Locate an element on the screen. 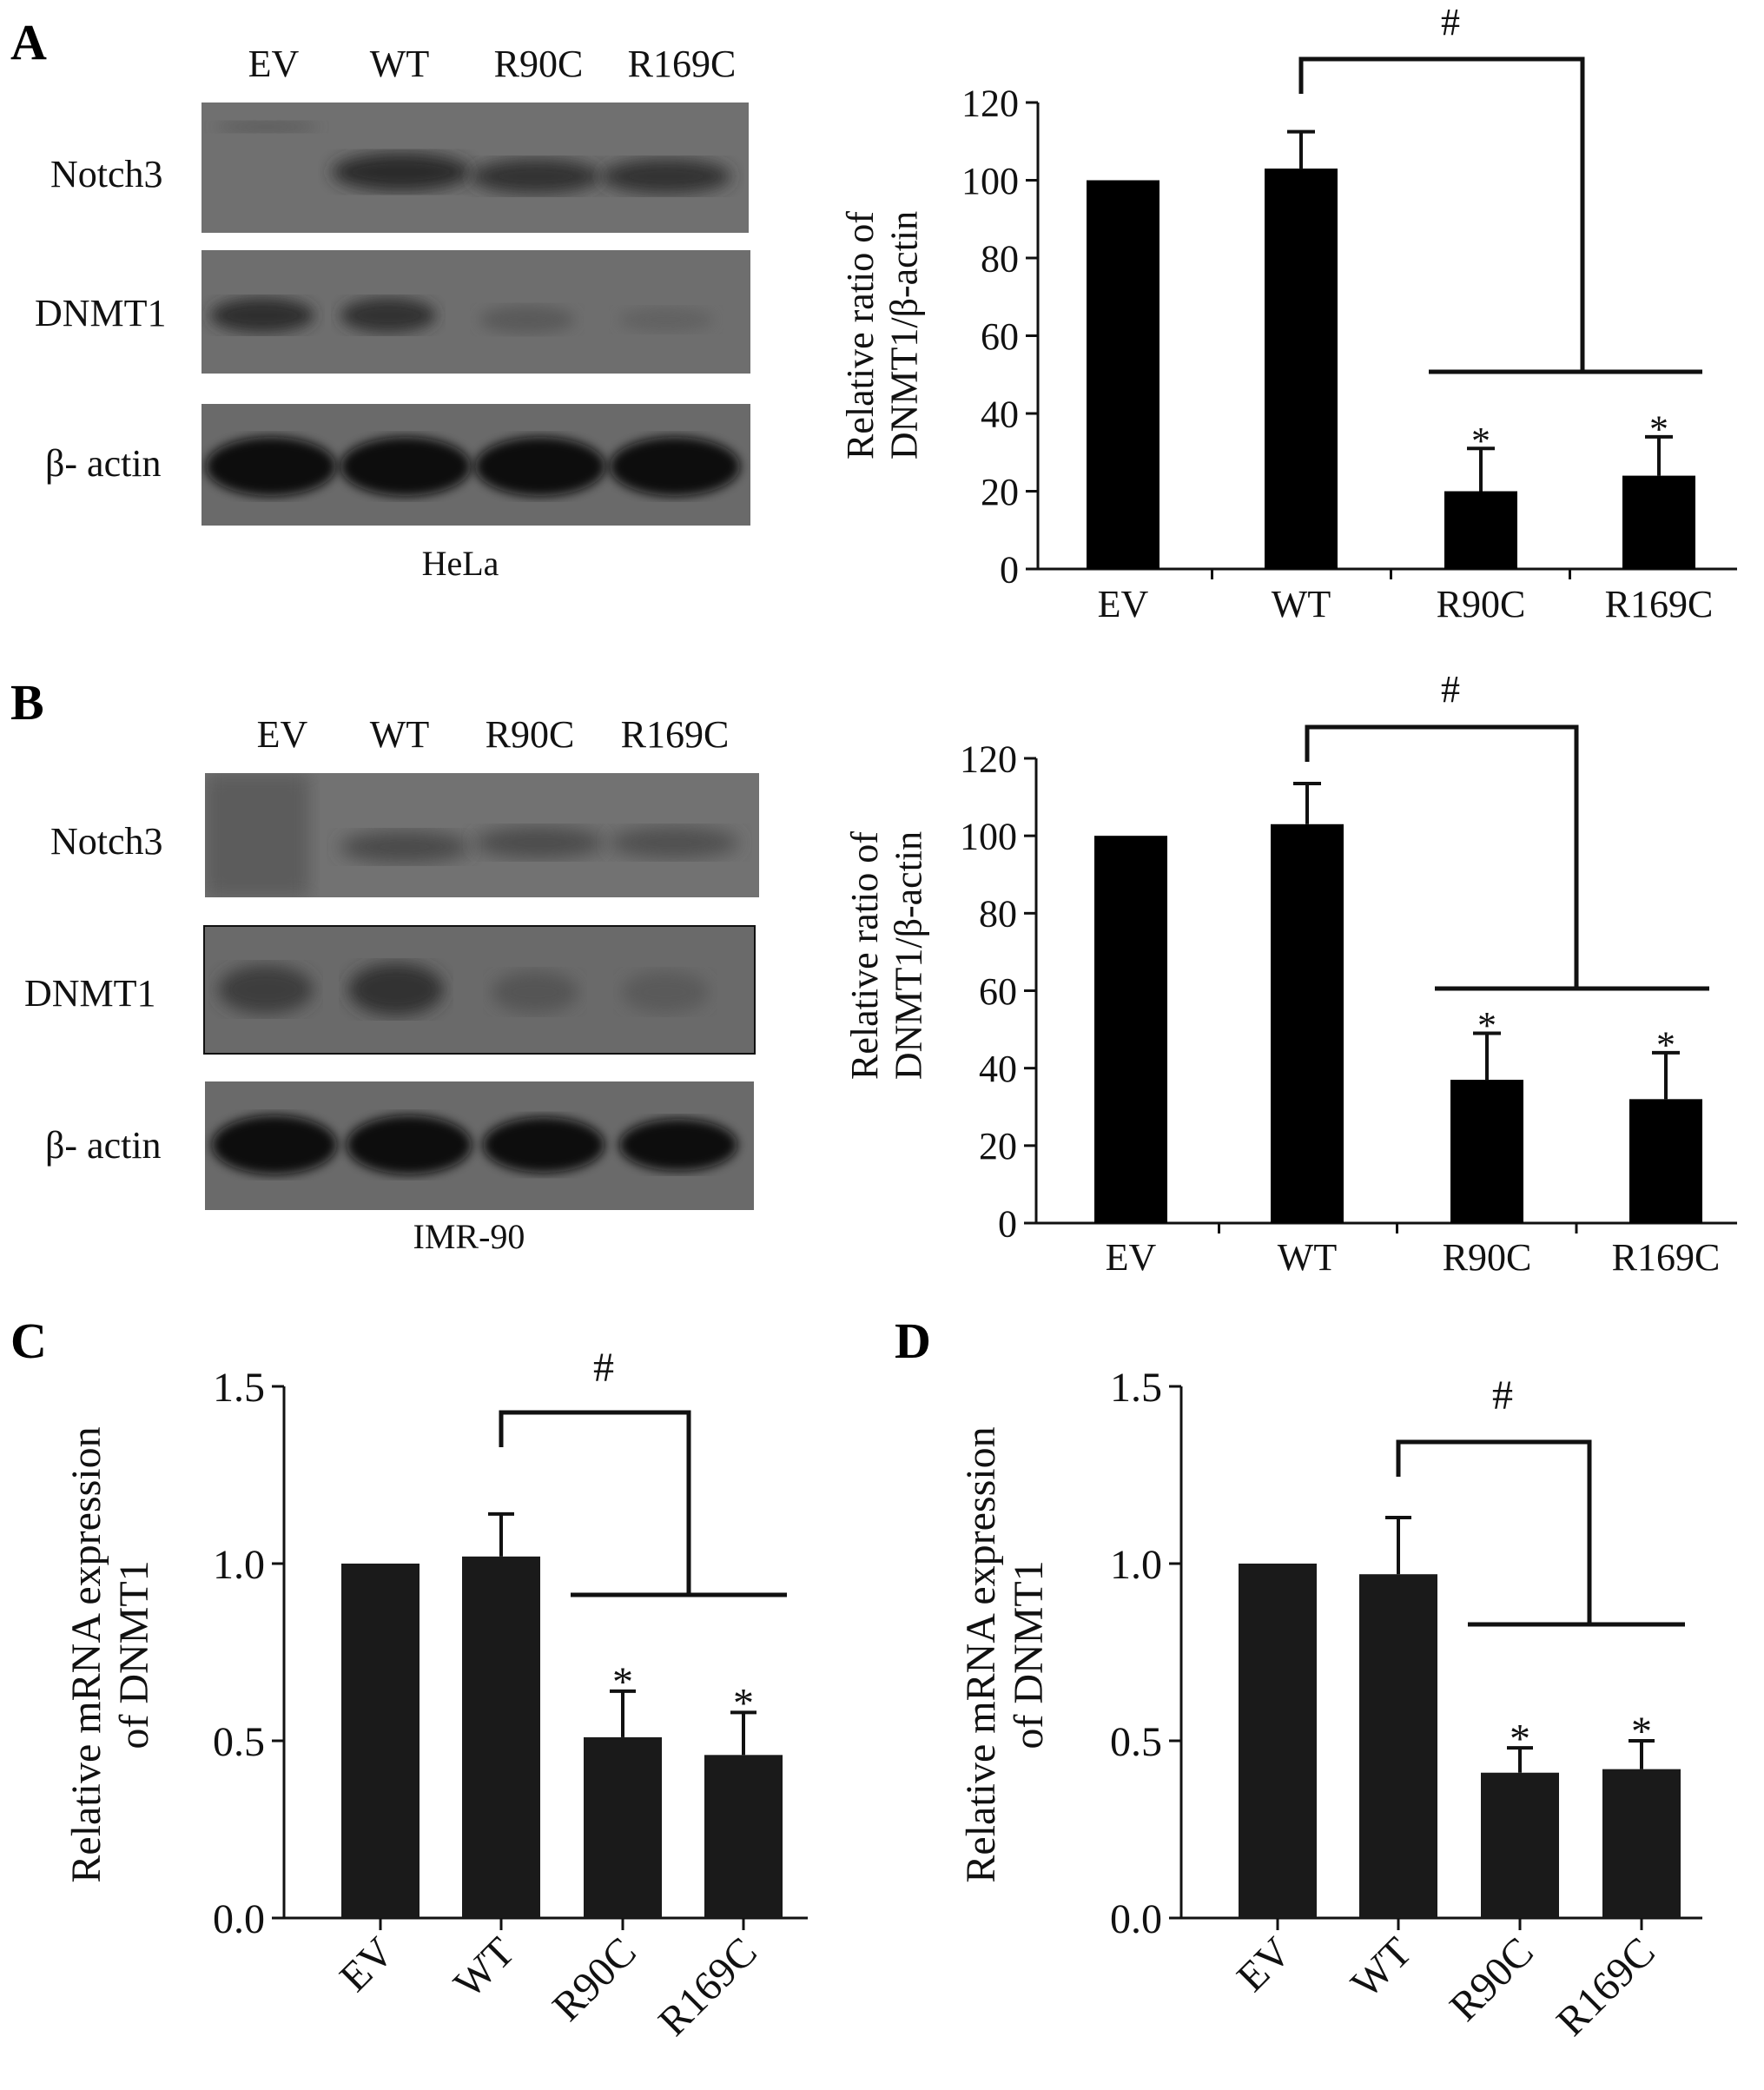  row-label-dnmt1: DNMT1 is located at coordinates (90, 994).